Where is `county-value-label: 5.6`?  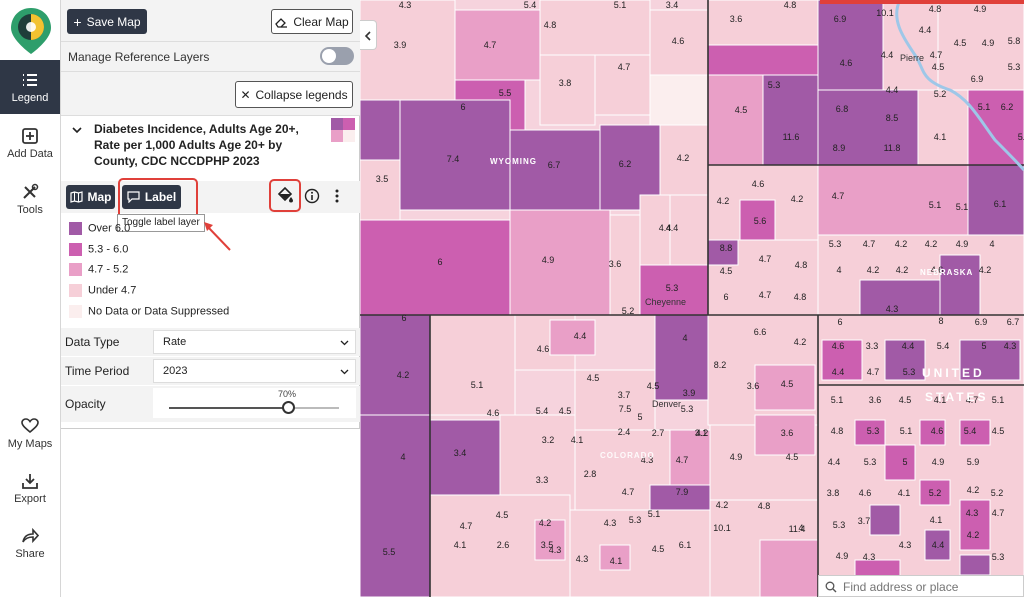
county-value-label: 5.6 is located at coordinates (760, 221).